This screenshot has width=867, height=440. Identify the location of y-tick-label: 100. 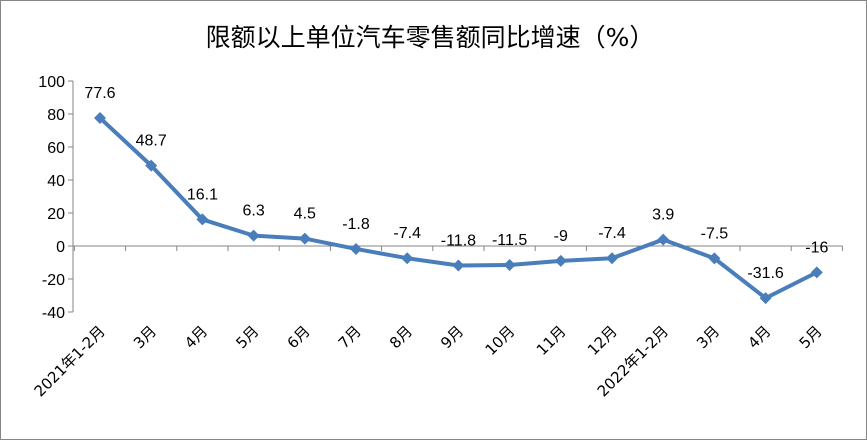
(51, 82).